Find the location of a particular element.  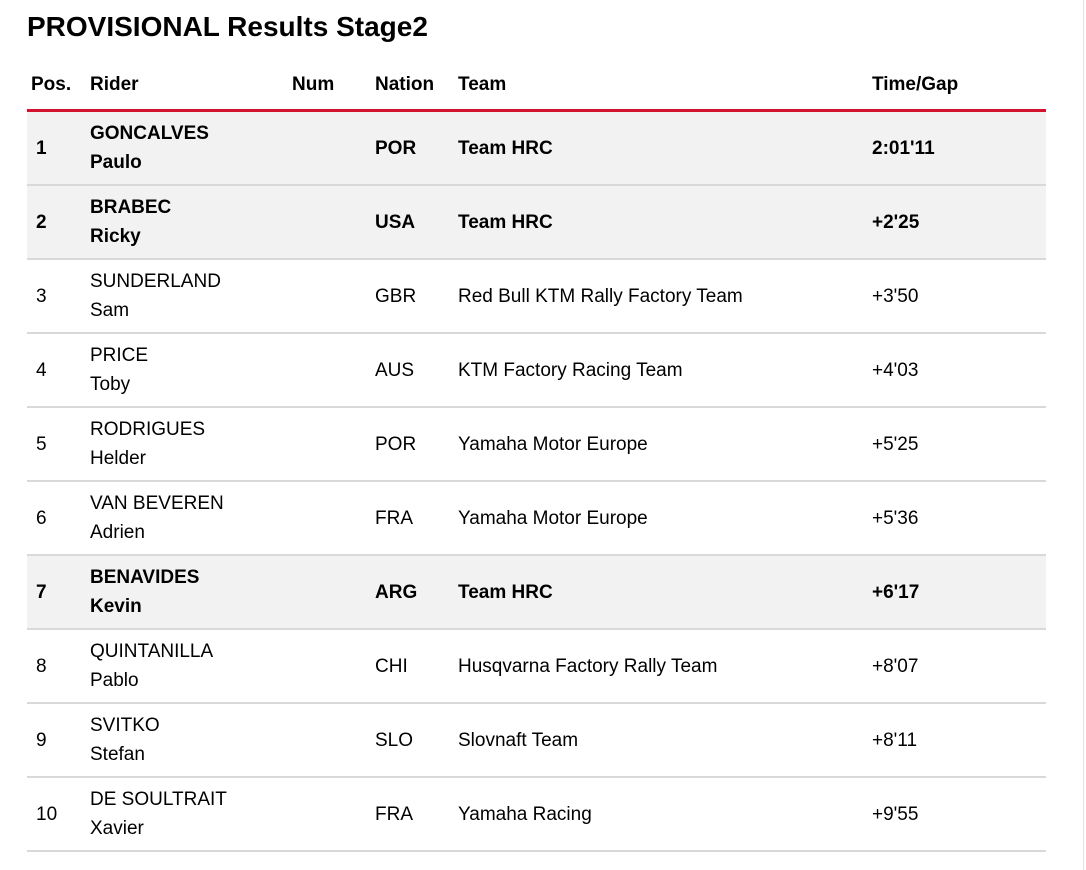

rider-firstname: Helder is located at coordinates (118, 458).